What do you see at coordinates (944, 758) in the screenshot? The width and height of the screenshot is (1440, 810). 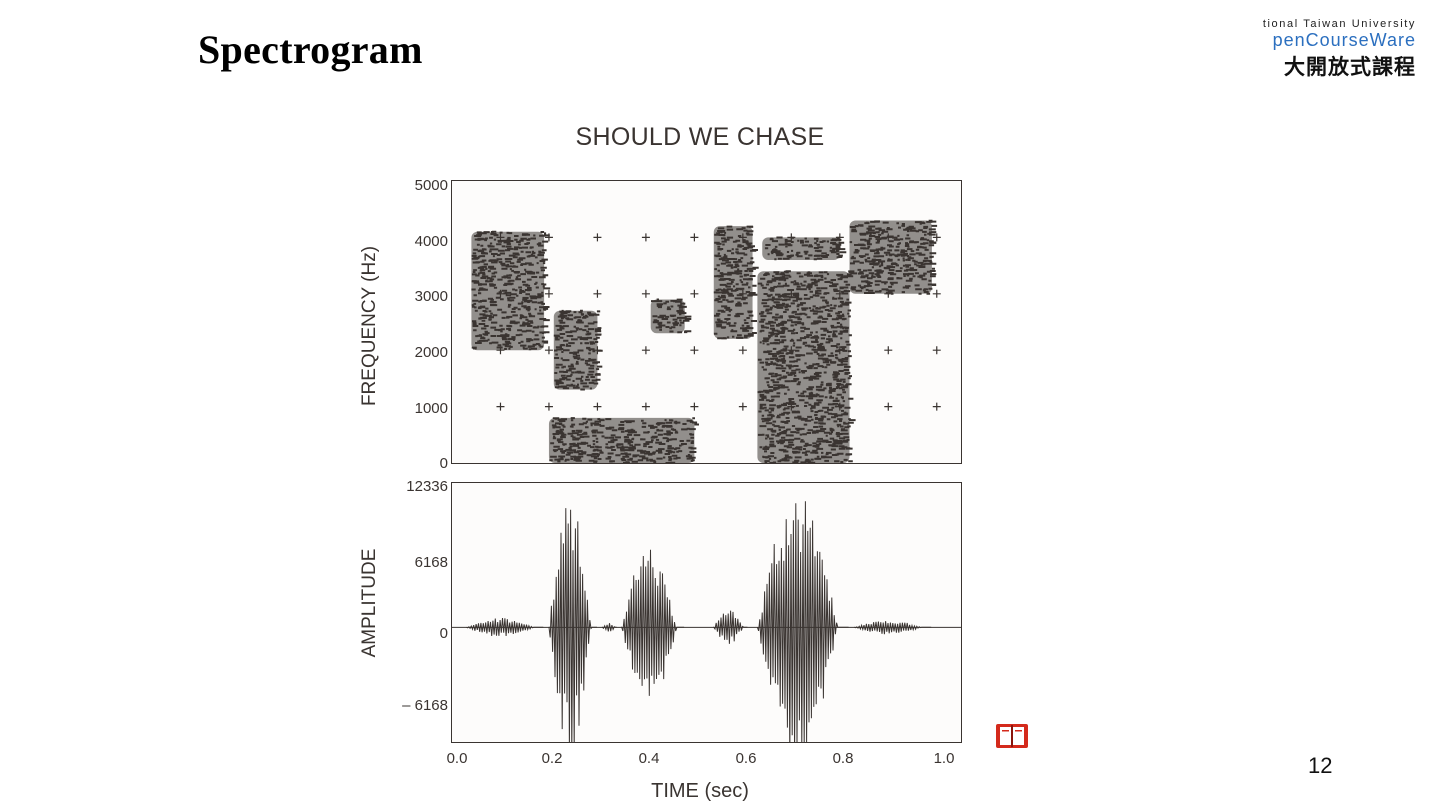 I see `time-tick-label: 1.0` at bounding box center [944, 758].